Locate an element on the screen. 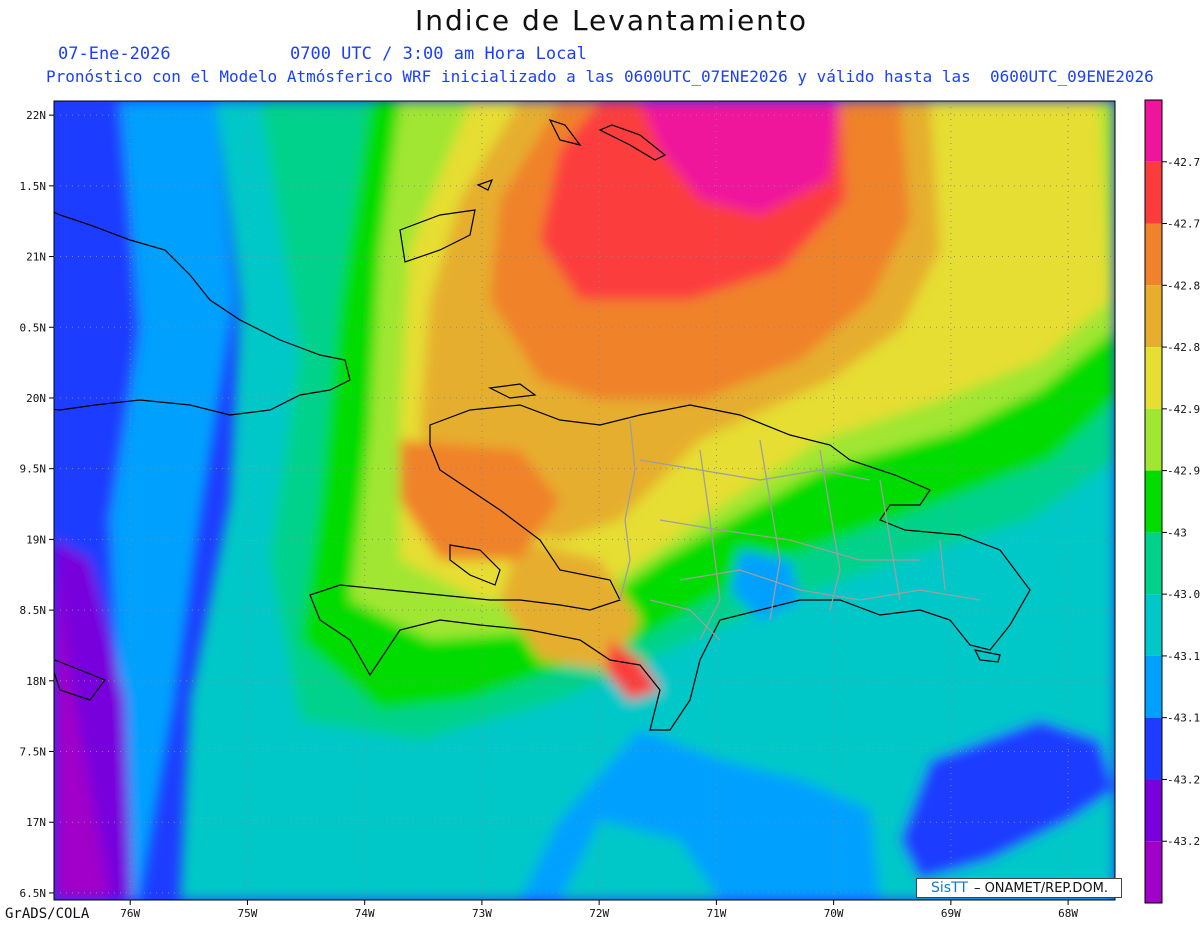 This screenshot has height=927, width=1200. lon-tick-label: 68W is located at coordinates (1068, 913).